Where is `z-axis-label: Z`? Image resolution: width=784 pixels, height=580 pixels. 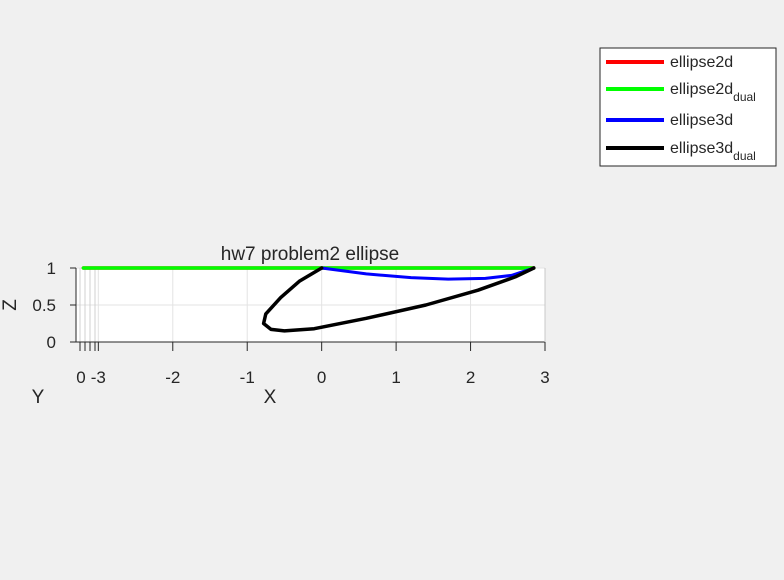
z-axis-label: Z is located at coordinates (10, 305).